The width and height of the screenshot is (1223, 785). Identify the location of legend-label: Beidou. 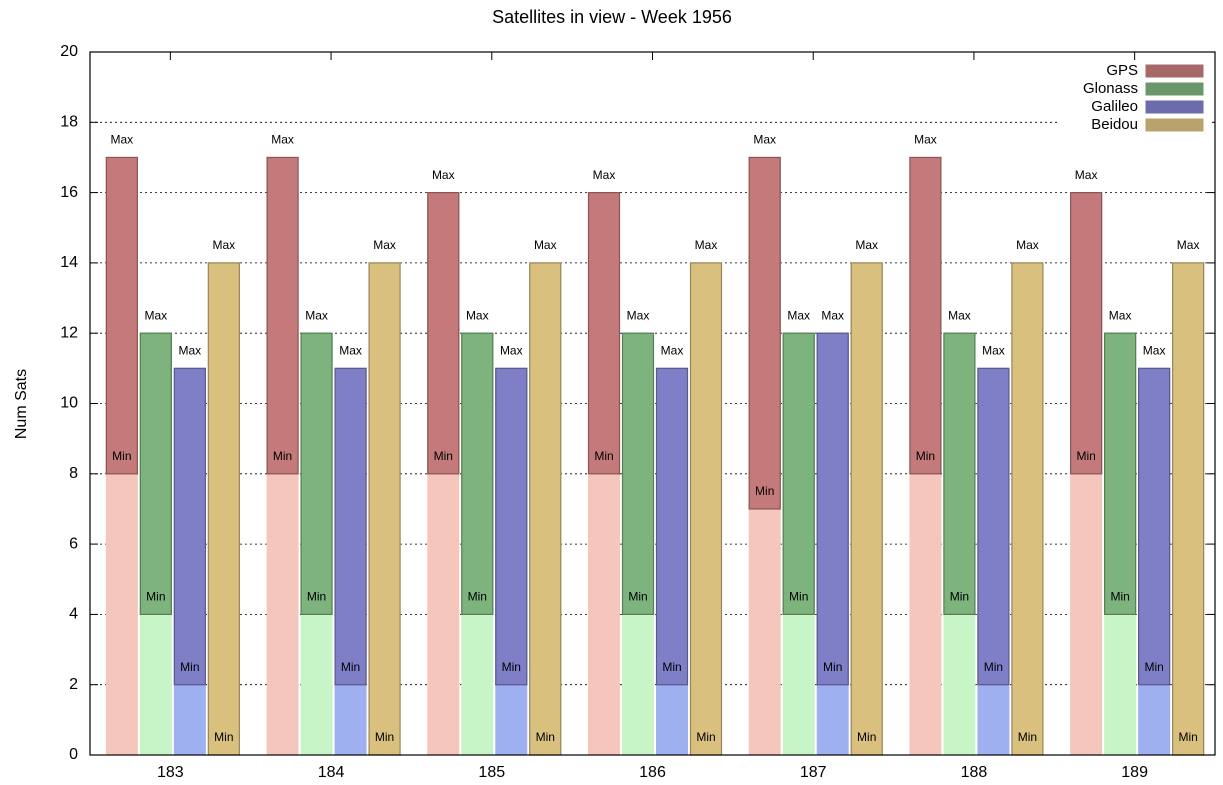
(1114, 124).